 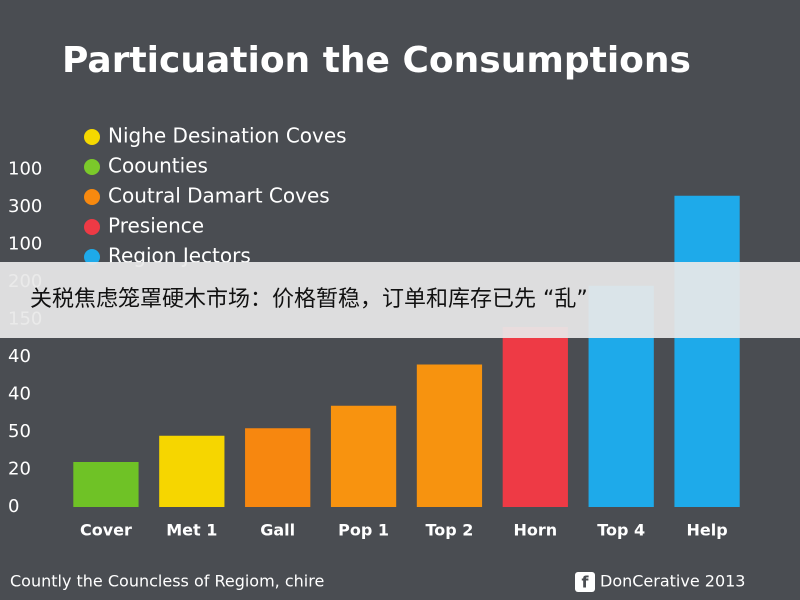 I want to click on legend-label: Coounties, so click(x=158, y=166).